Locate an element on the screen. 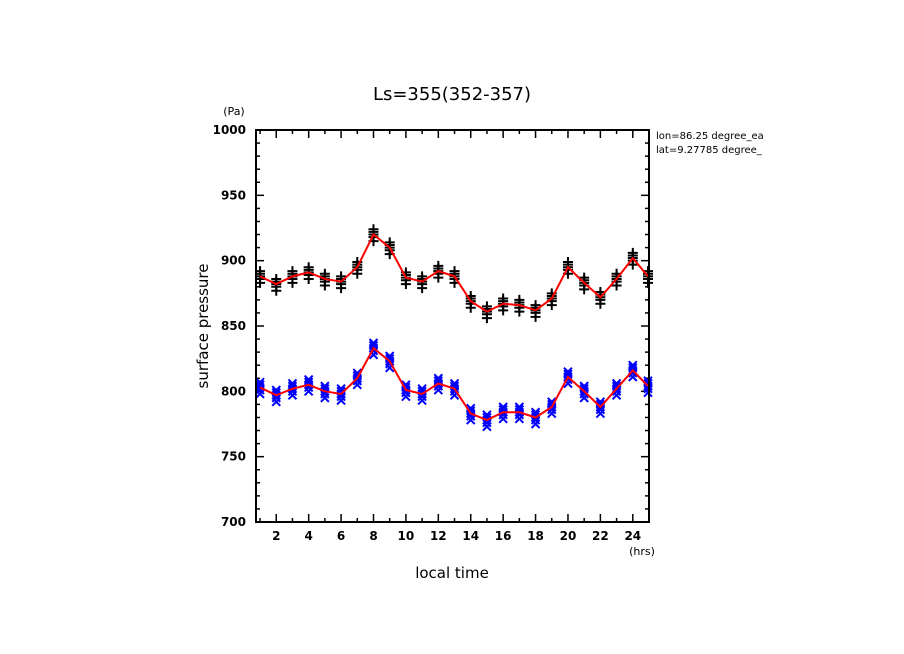 The image size is (904, 654). x-tick-label: 18 is located at coordinates (535, 536).